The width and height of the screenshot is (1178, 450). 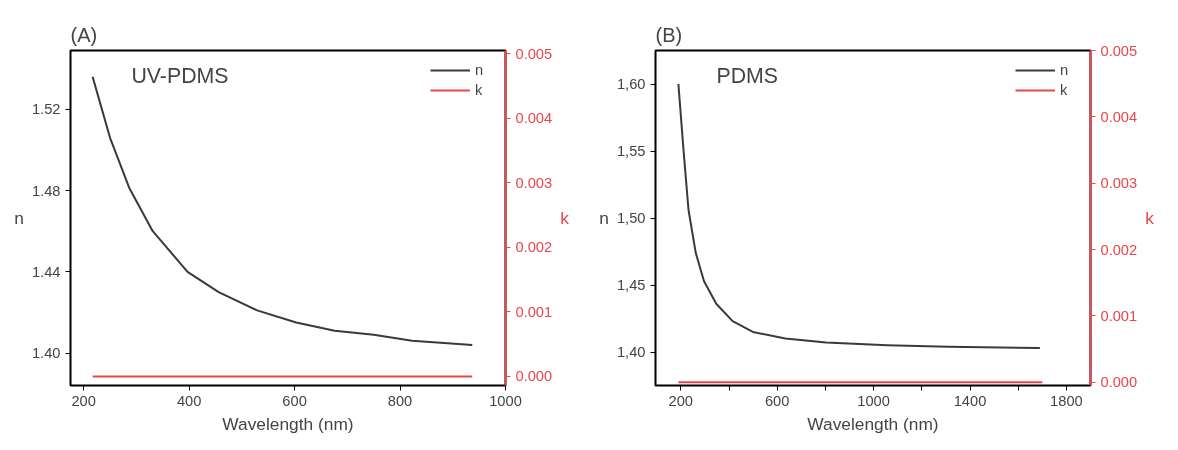 What do you see at coordinates (84, 34) in the screenshot?
I see `chart-title: (A)` at bounding box center [84, 34].